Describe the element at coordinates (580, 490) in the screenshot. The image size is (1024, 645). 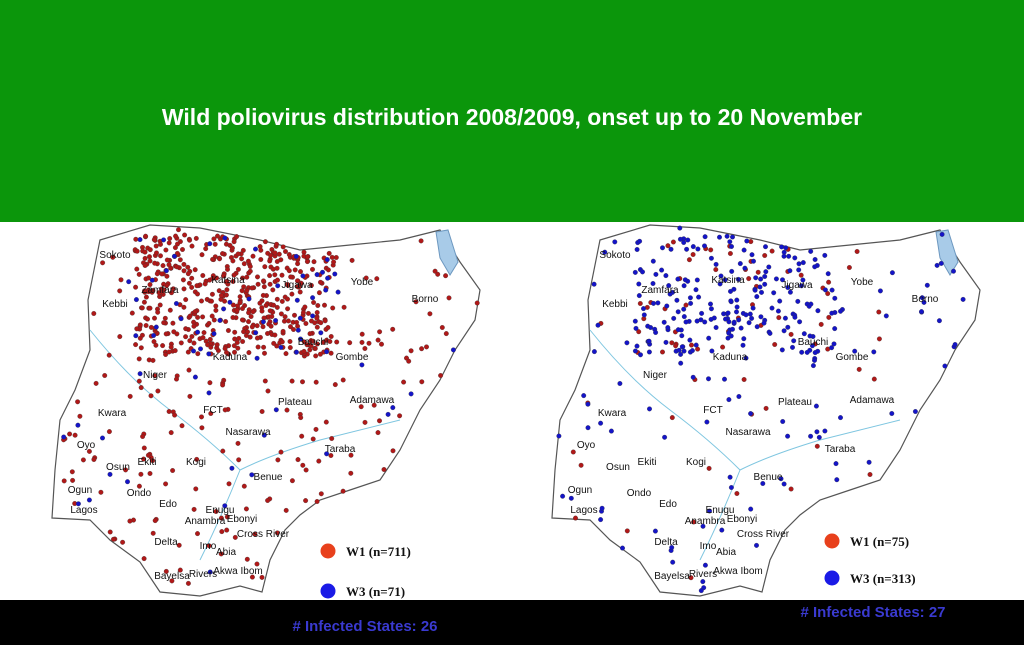
I see `state-label: Ogun` at that location.